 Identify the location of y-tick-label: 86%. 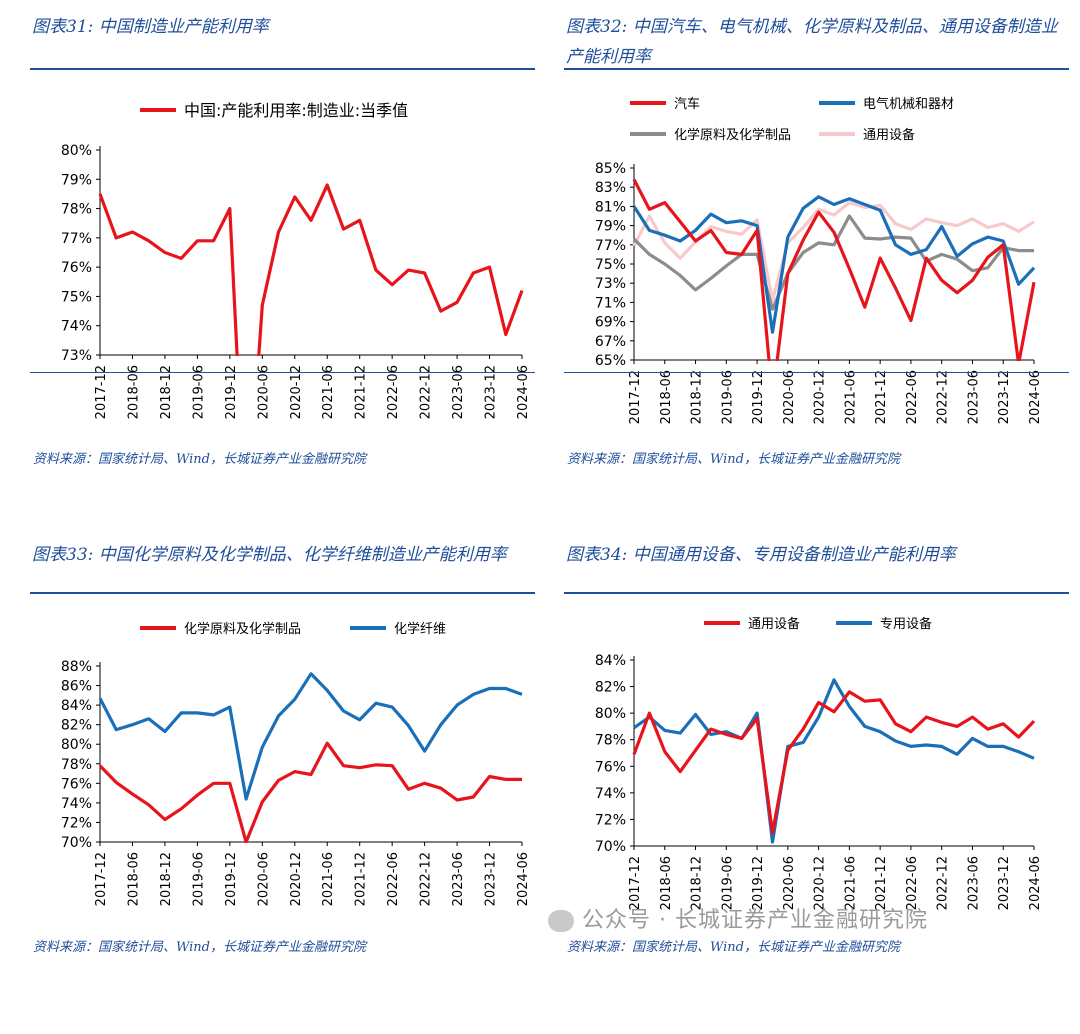
(76, 687).